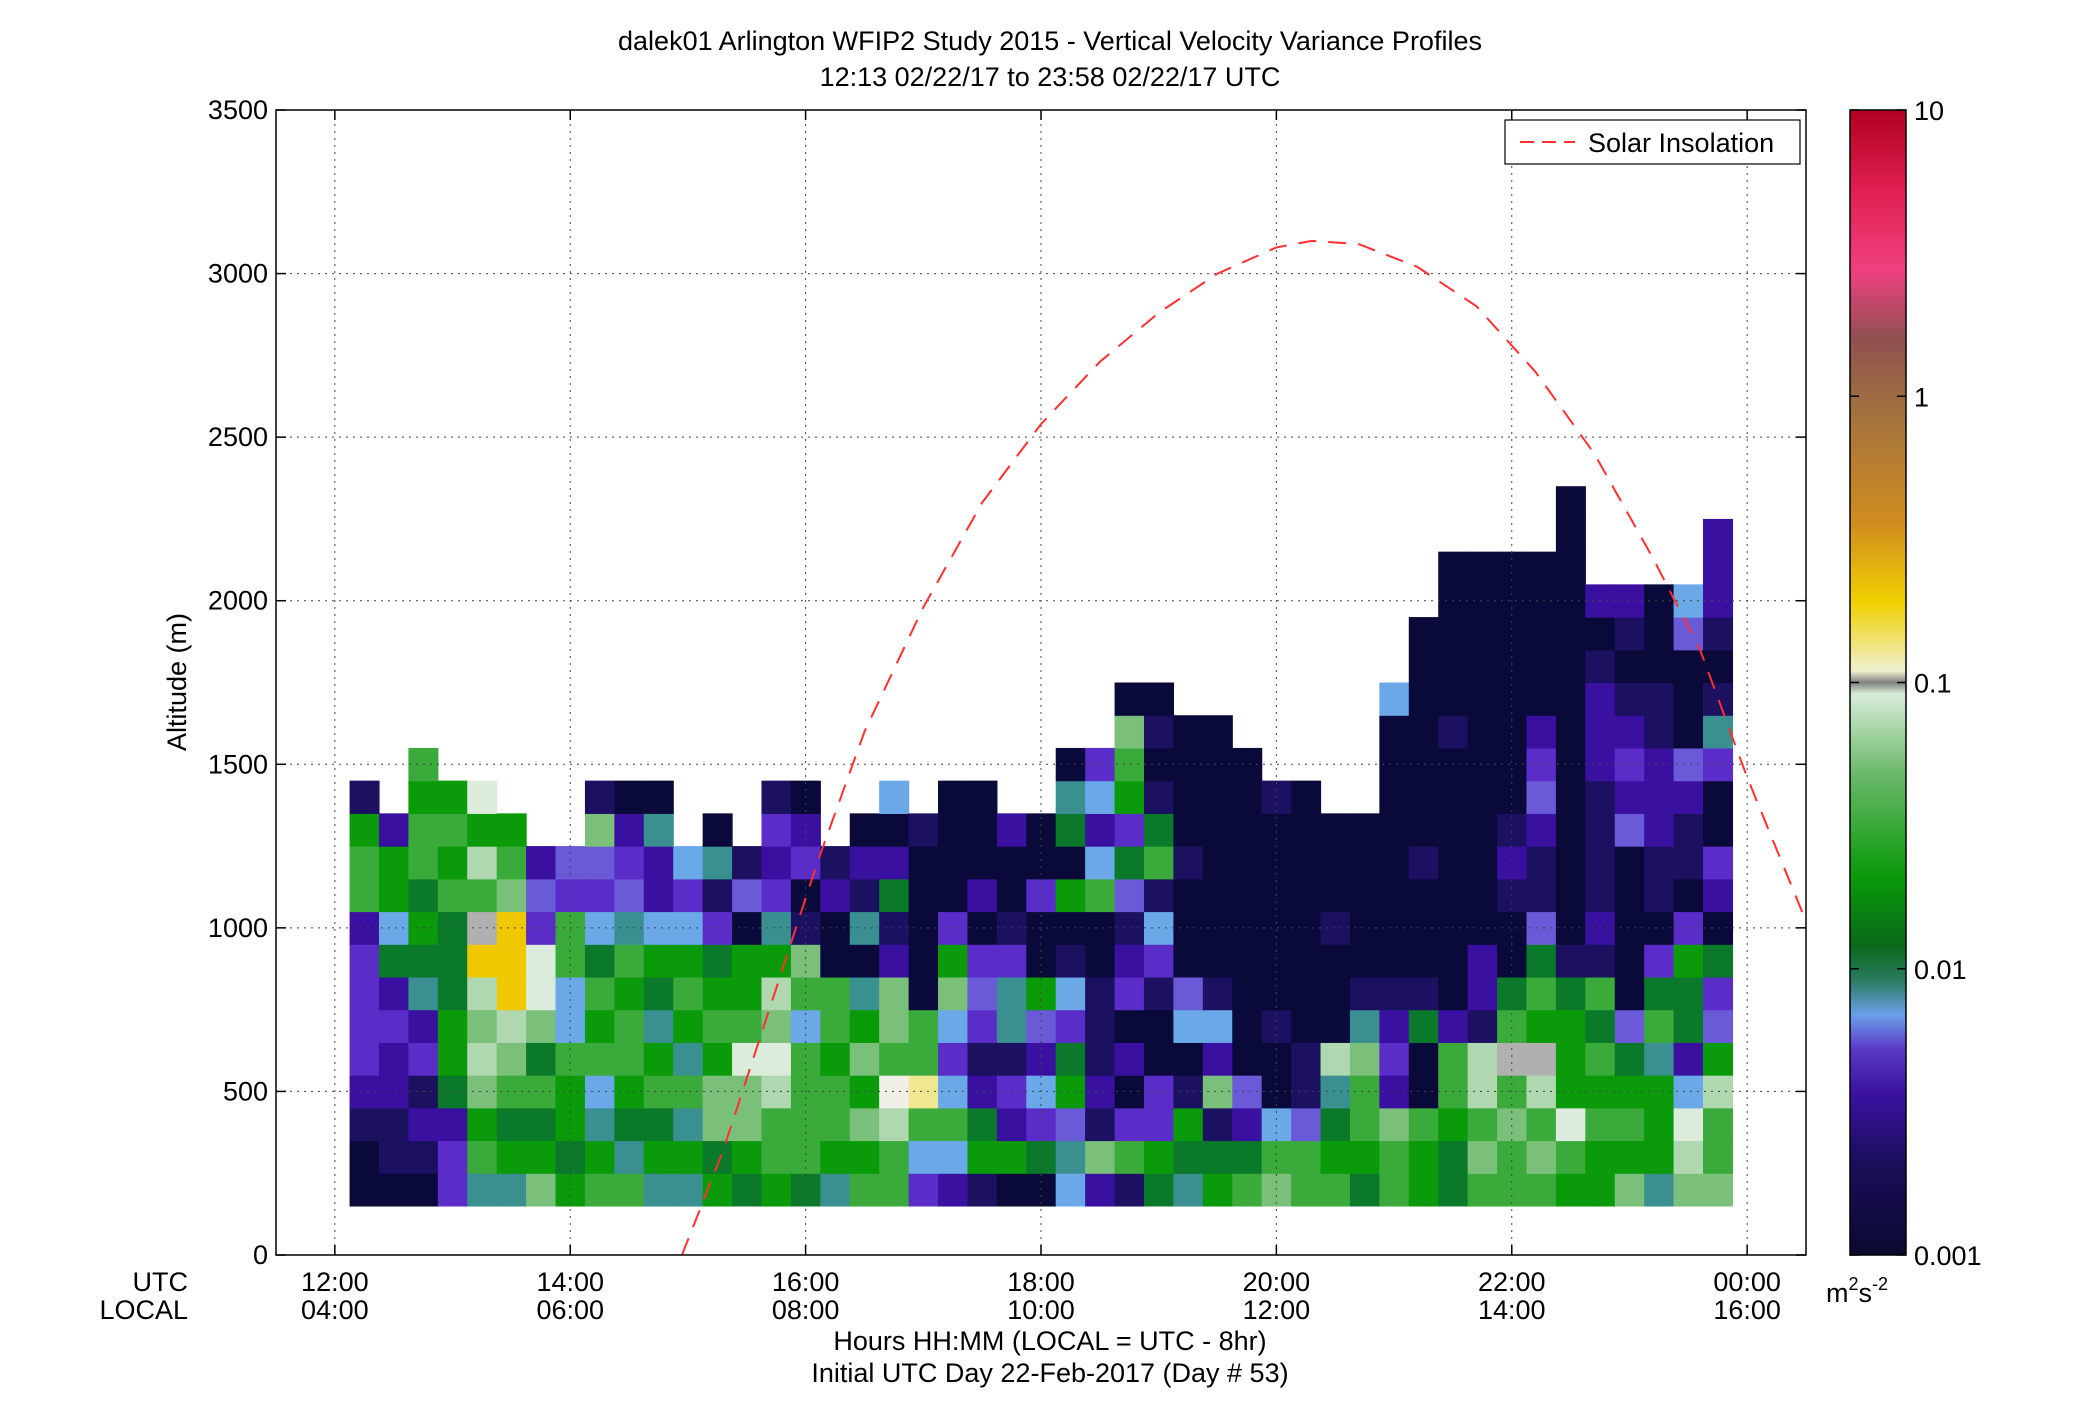  I want to click on colorbar-tick-label: 0.1, so click(1933, 684).